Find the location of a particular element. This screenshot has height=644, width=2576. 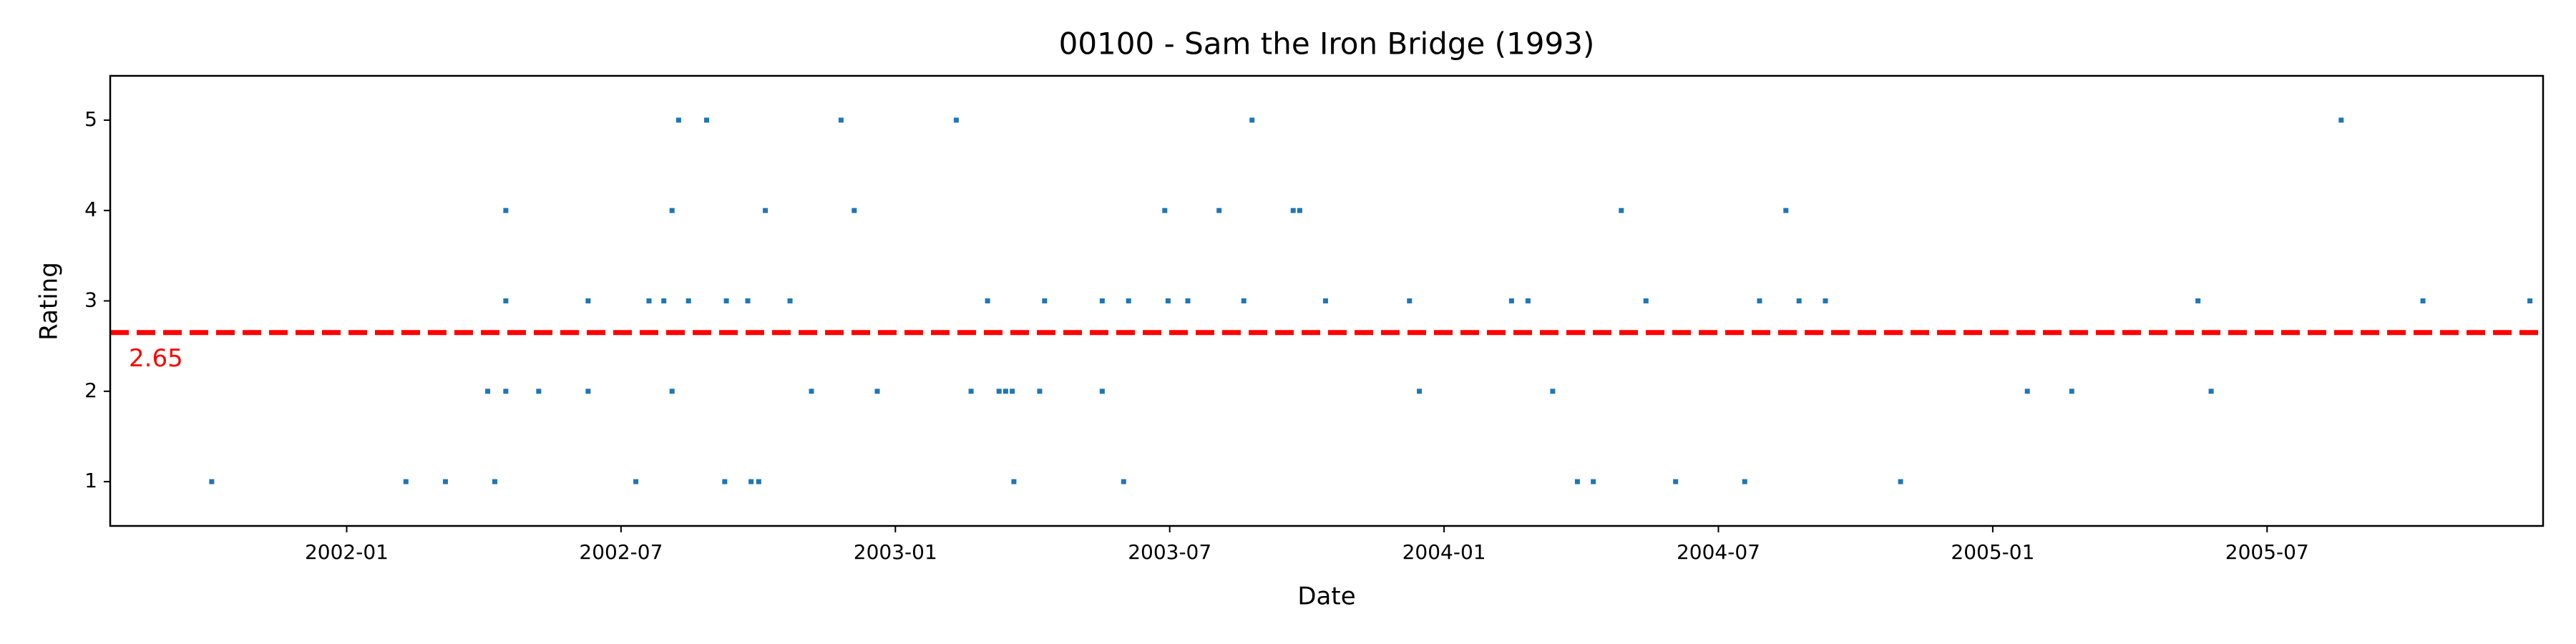

y-tick-label: 2 is located at coordinates (90, 390).